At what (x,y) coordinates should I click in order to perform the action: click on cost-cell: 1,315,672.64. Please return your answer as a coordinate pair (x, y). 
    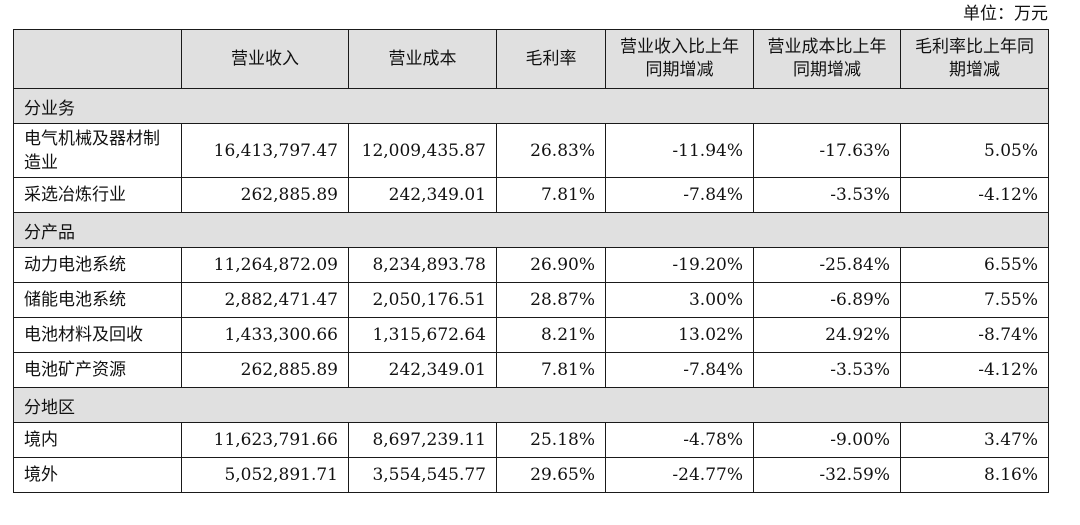
    Looking at the image, I should click on (422, 335).